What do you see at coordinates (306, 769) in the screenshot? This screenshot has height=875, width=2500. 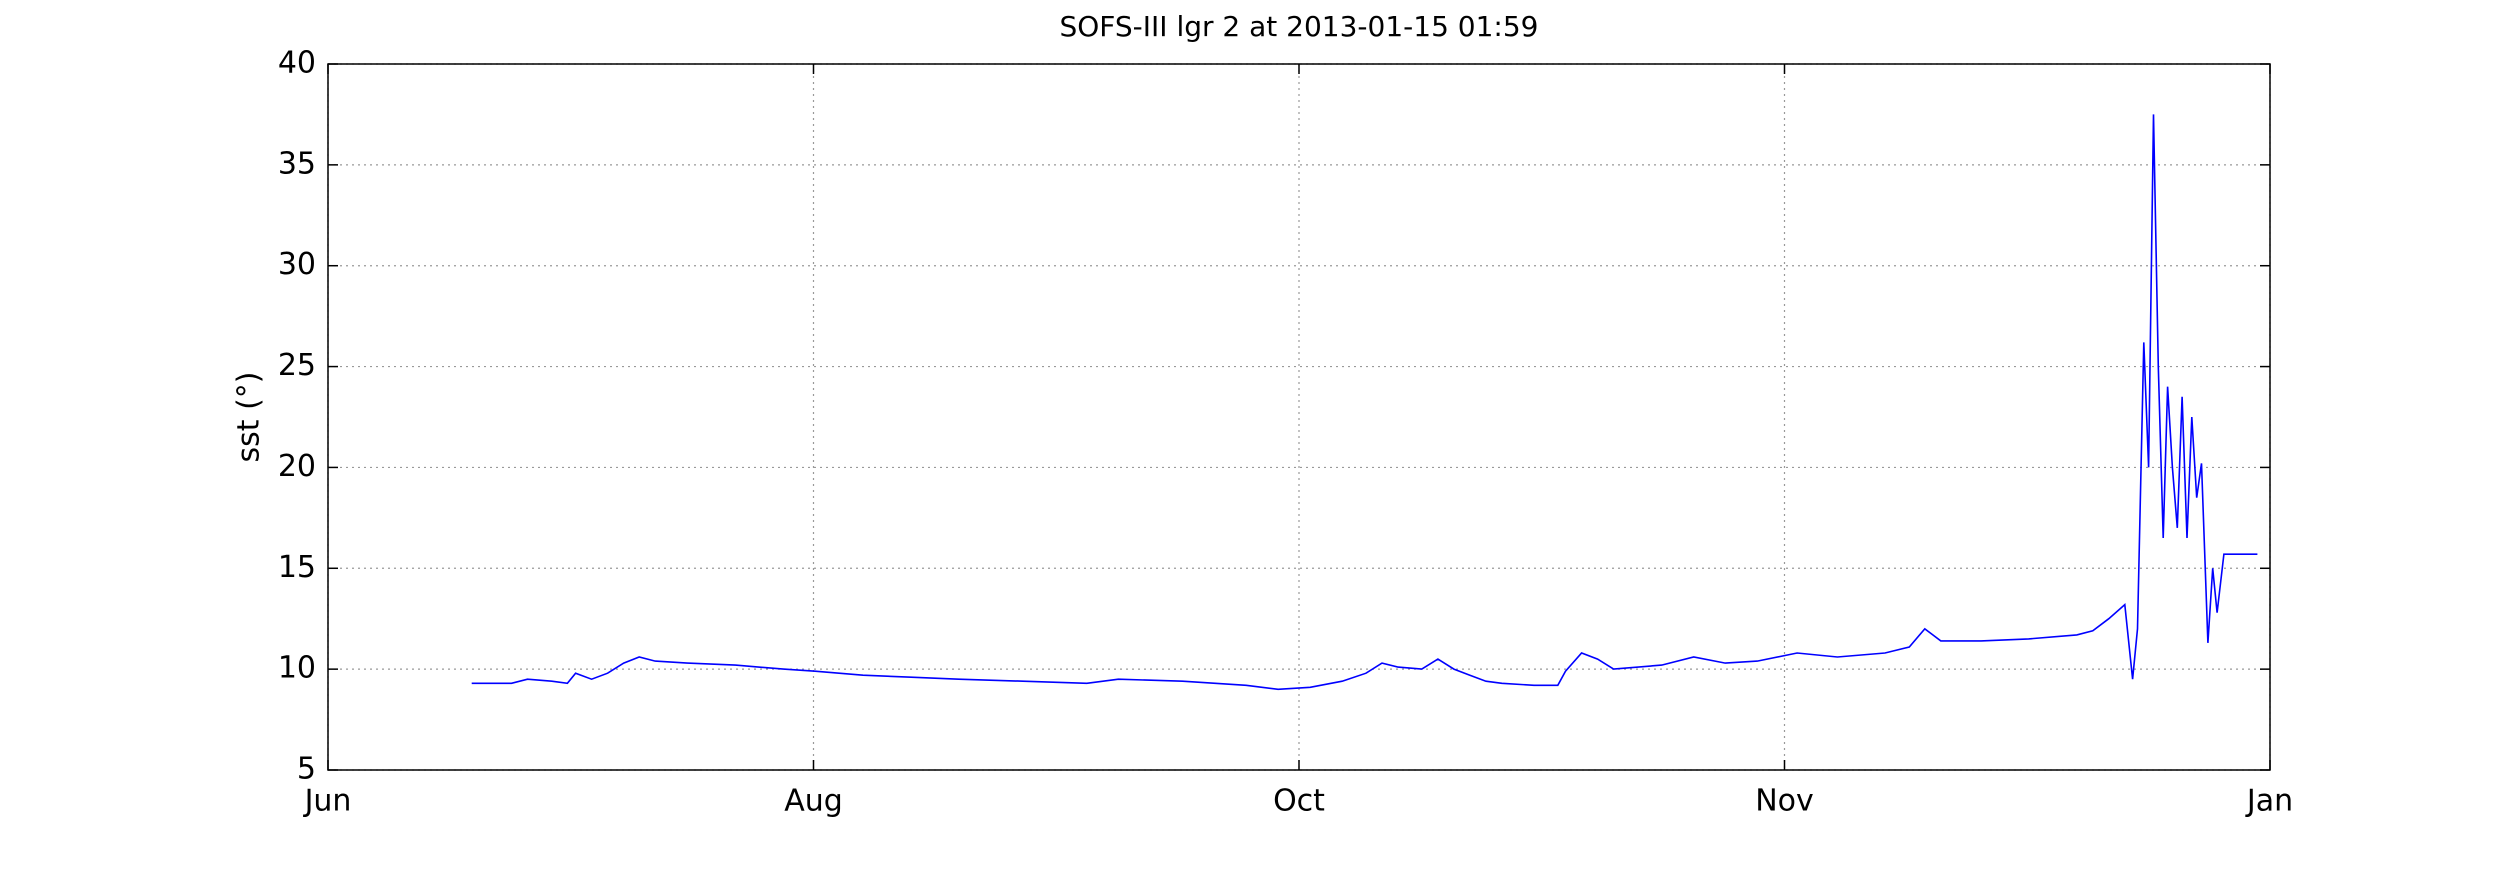 I see `y-tick-label: 5` at bounding box center [306, 769].